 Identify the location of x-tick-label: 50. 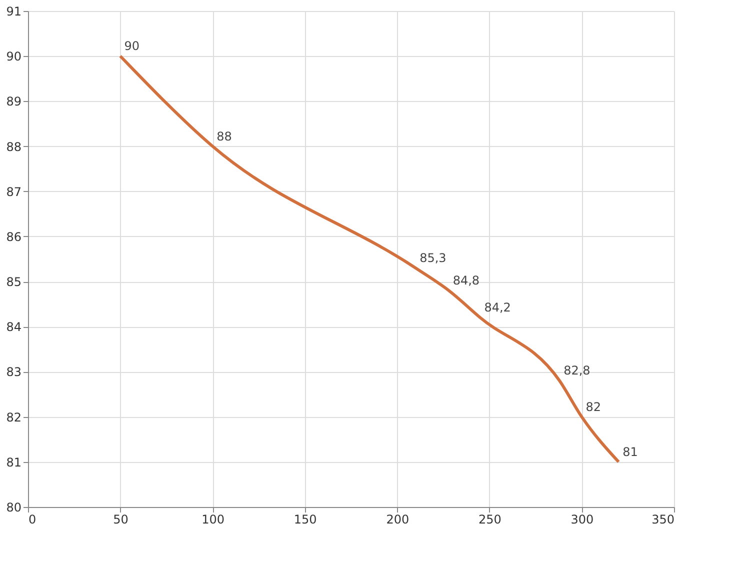
(120, 519).